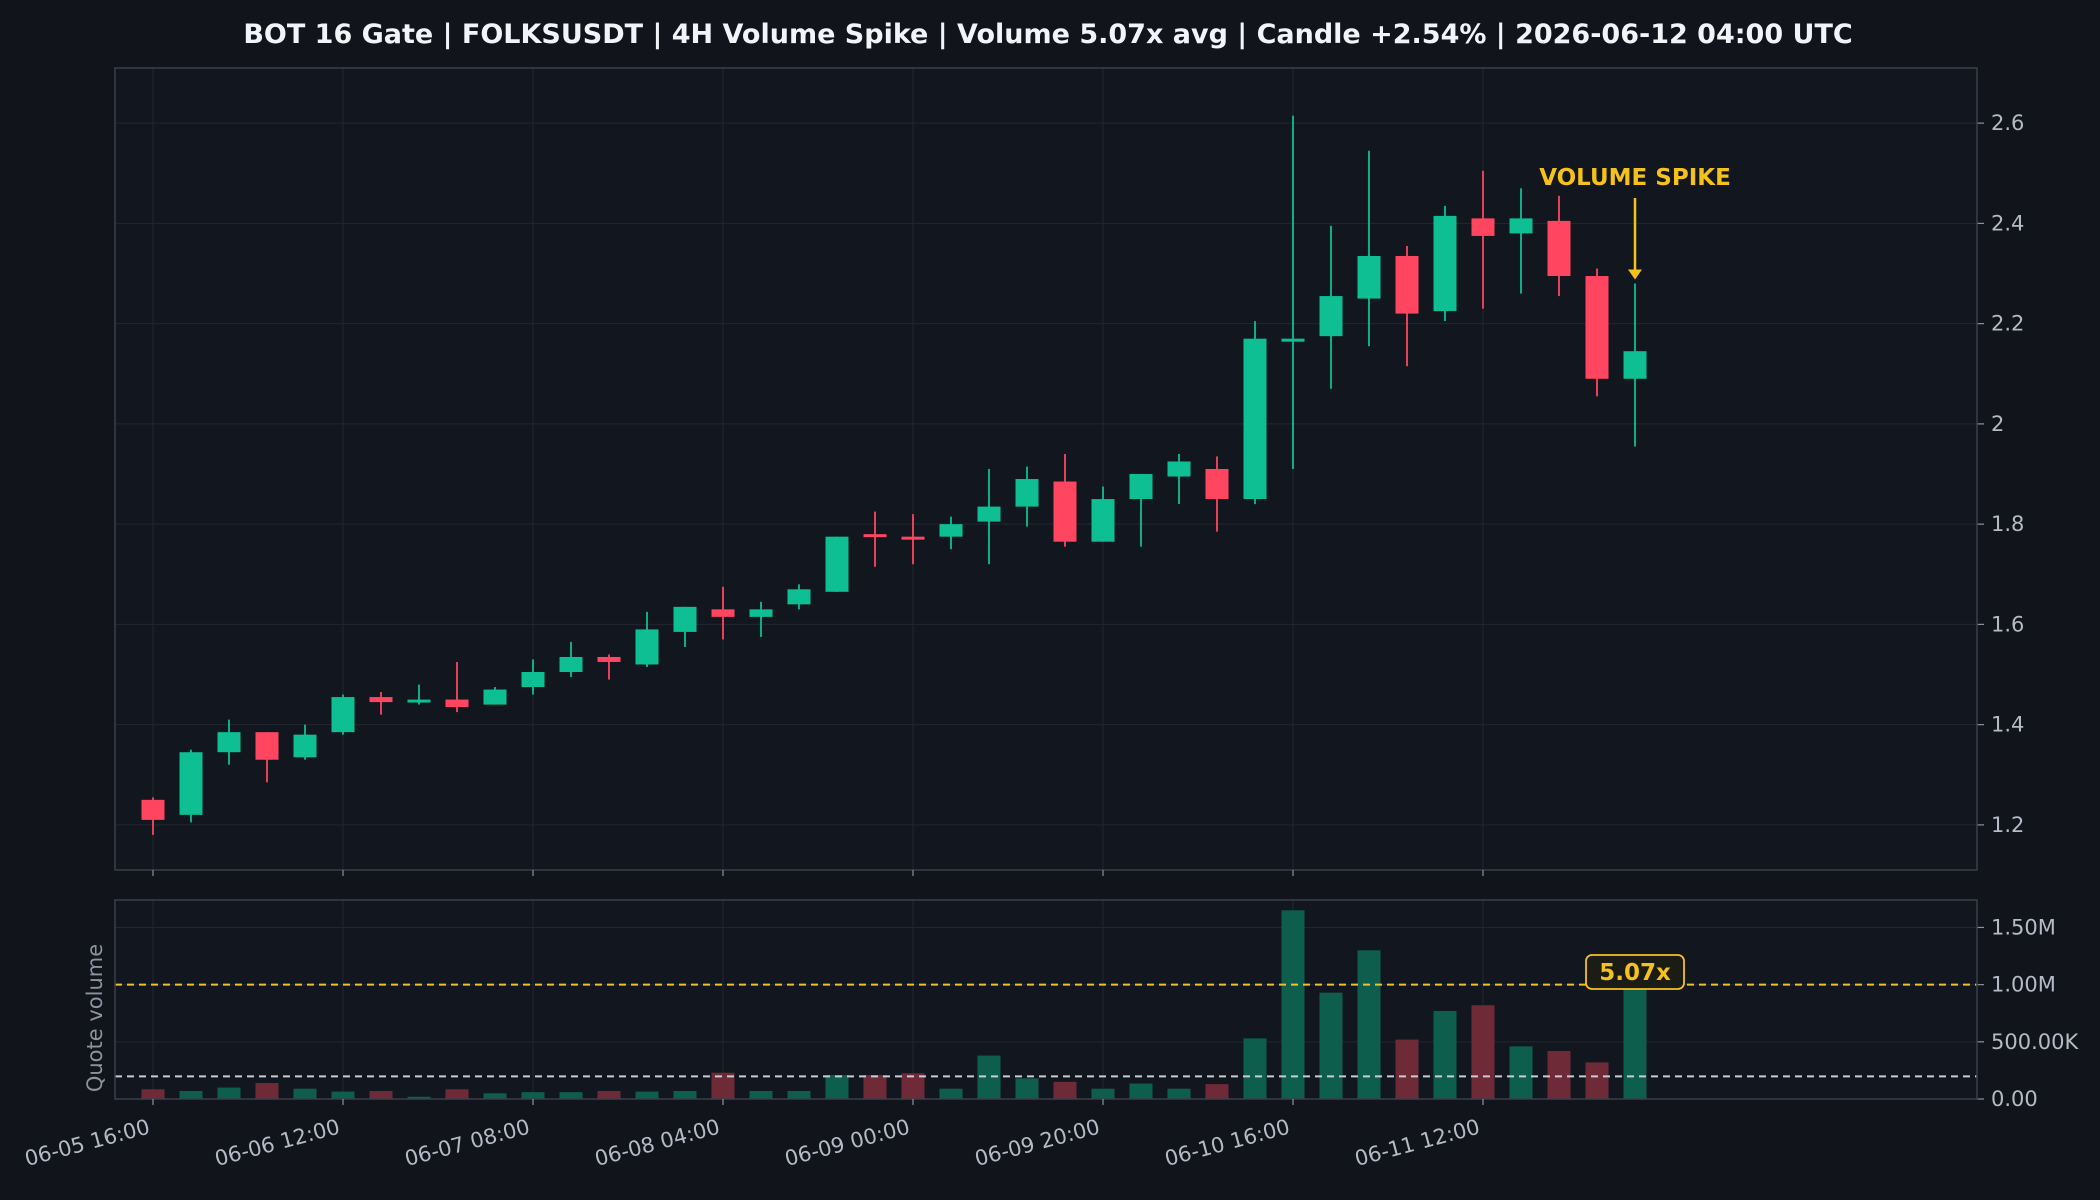 The image size is (2100, 1200). What do you see at coordinates (2007, 223) in the screenshot?
I see `price-tick-label: 2.4` at bounding box center [2007, 223].